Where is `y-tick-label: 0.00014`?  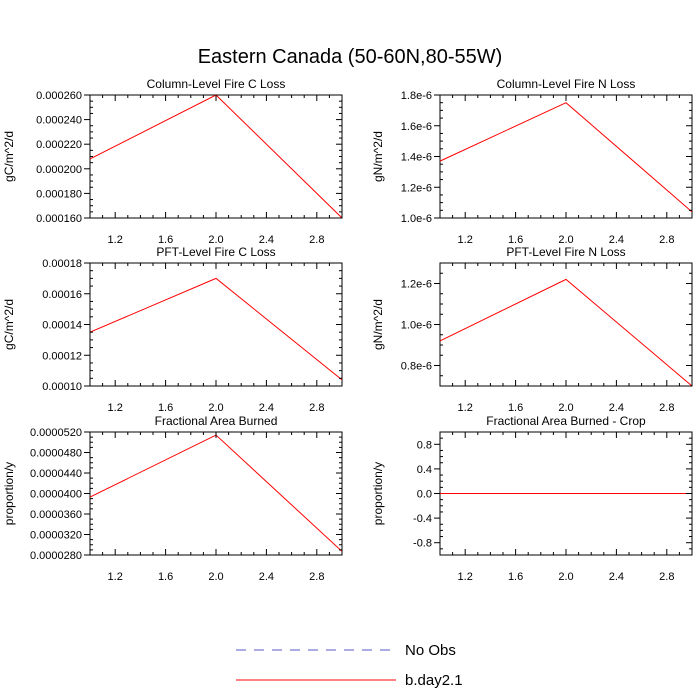
y-tick-label: 0.00014 is located at coordinates (62, 326).